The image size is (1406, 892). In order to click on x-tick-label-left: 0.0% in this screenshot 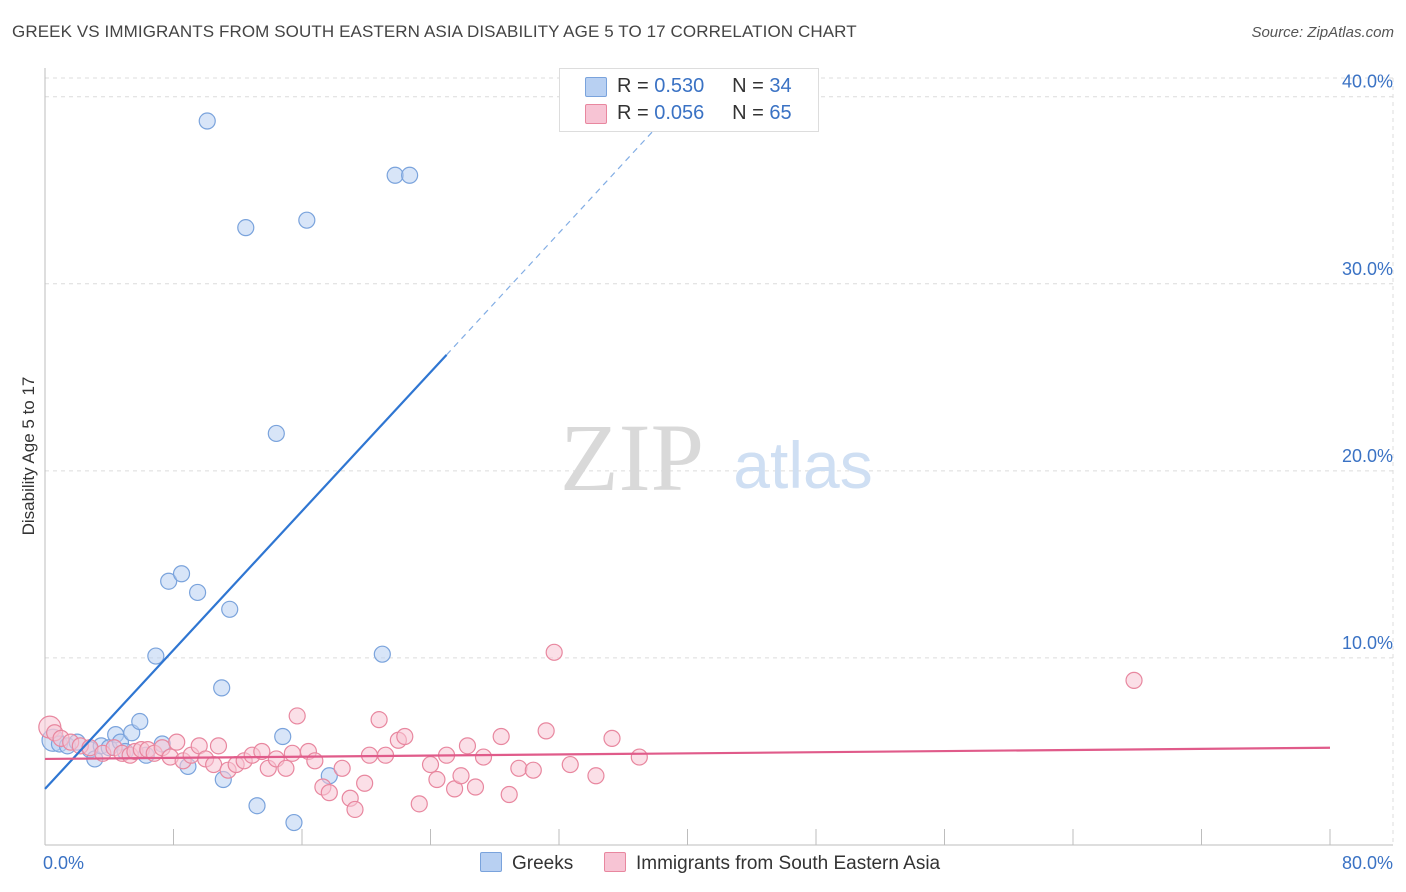, I will do `click(63, 863)`.